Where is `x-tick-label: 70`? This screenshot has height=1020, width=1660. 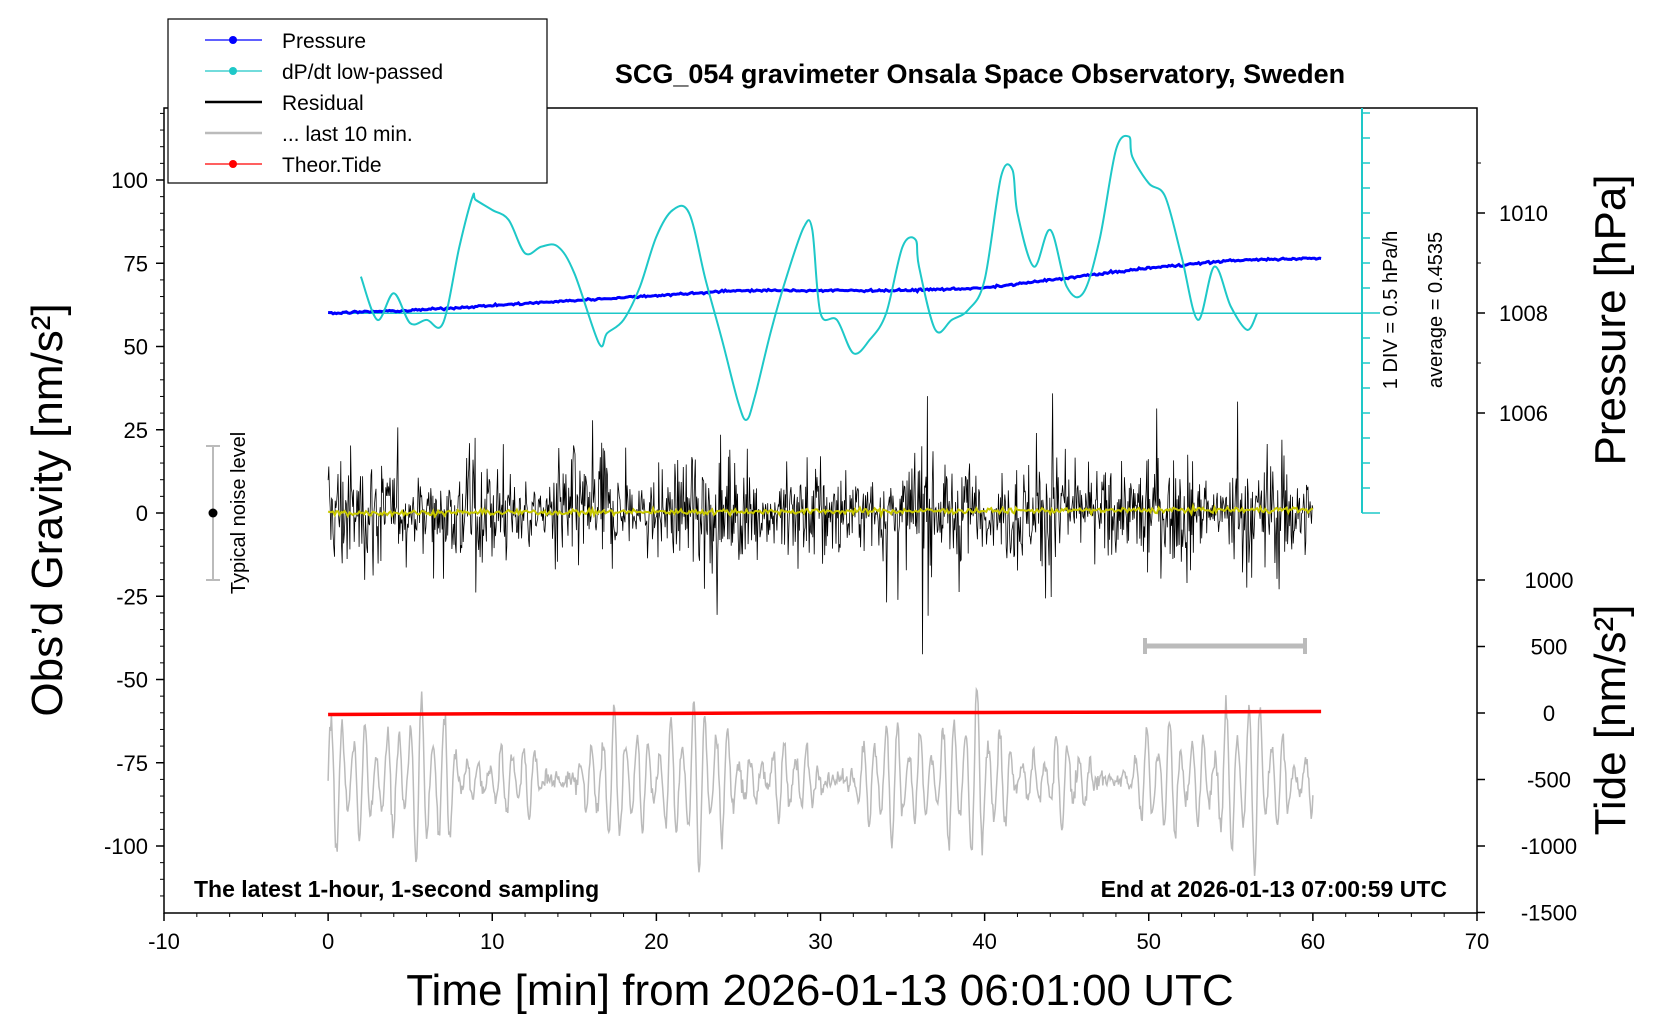 x-tick-label: 70 is located at coordinates (1477, 941).